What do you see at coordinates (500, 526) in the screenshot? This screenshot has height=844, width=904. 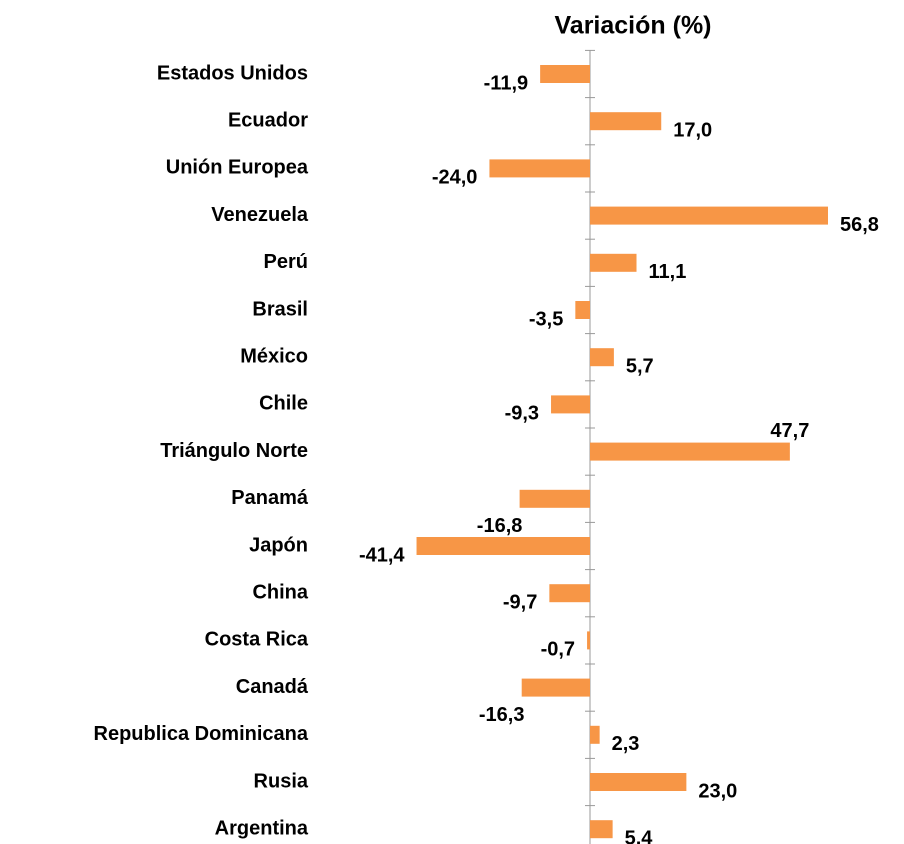 I see `value-label: -16,8` at bounding box center [500, 526].